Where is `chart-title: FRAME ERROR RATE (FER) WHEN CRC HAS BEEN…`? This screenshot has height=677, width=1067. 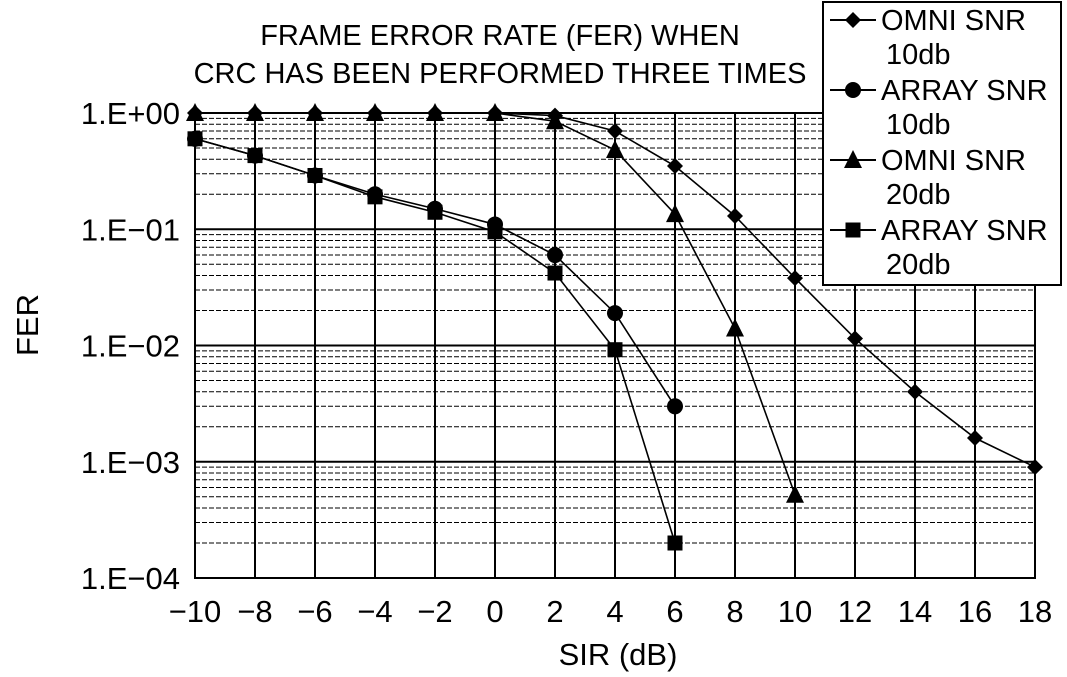 chart-title: FRAME ERROR RATE (FER) WHEN CRC HAS BEEN… is located at coordinates (500, 55).